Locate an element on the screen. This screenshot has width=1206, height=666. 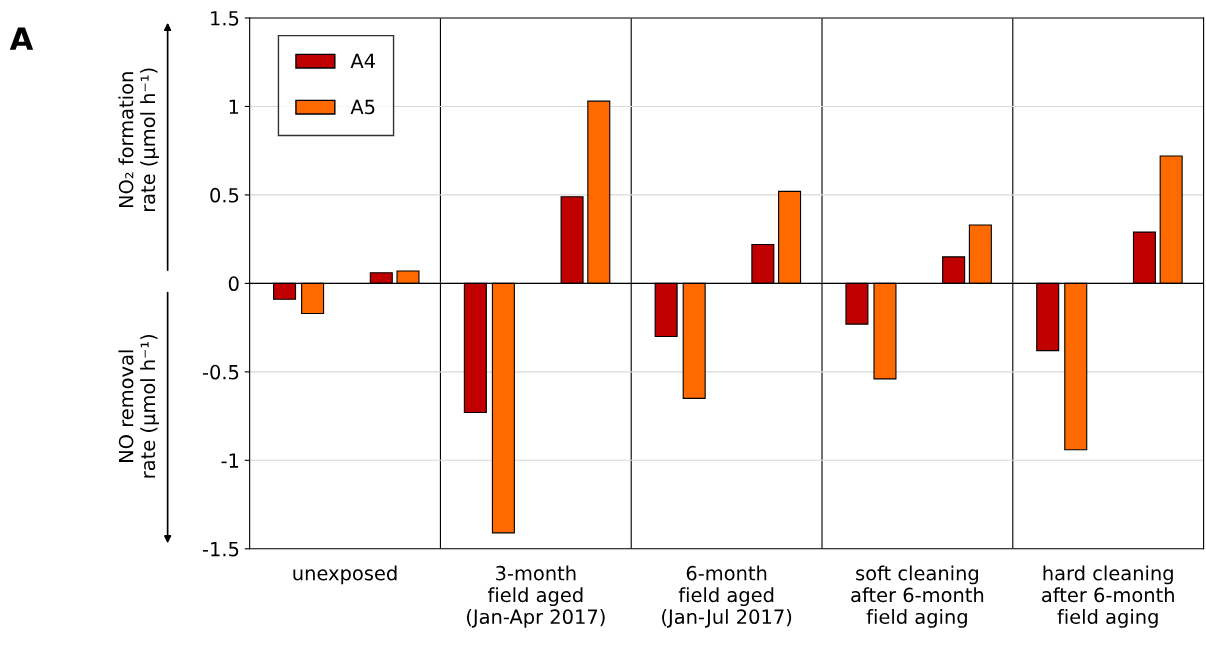
x-tick-label: soft cleaning after 6-month field aging is located at coordinates (917, 596).